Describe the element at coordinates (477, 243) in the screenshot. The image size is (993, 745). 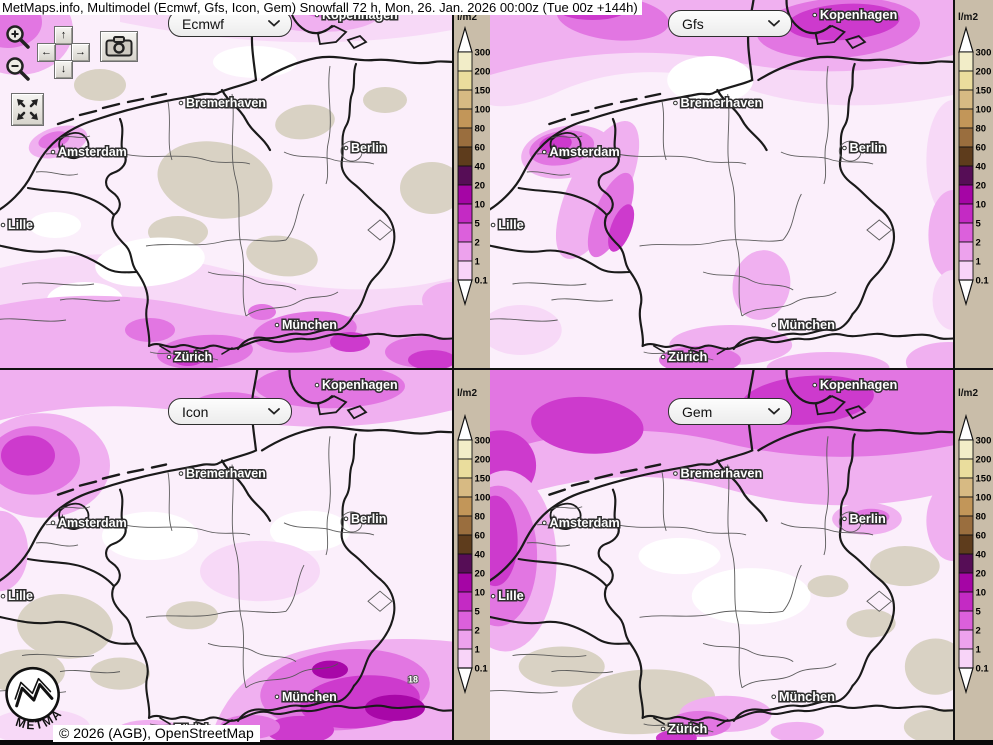
I see `legend-tick: 2` at that location.